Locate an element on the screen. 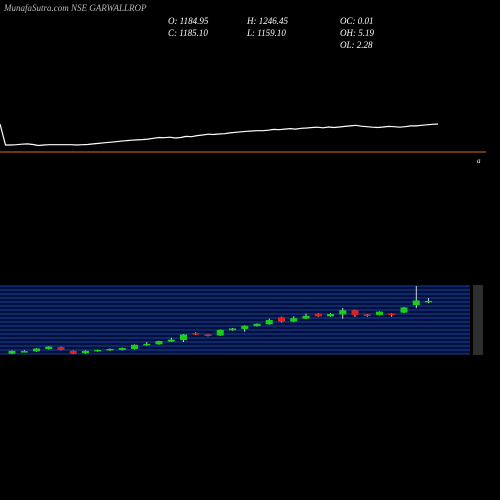  oc-value: OC: 0.01 is located at coordinates (357, 21).